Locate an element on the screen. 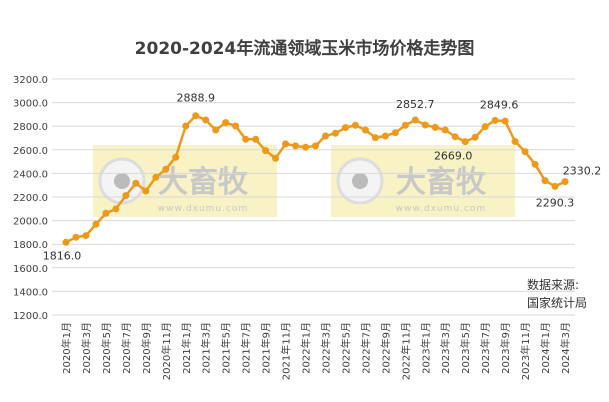 The image size is (609, 402). x-tick-label: 2020年7月 is located at coordinates (126, 348).